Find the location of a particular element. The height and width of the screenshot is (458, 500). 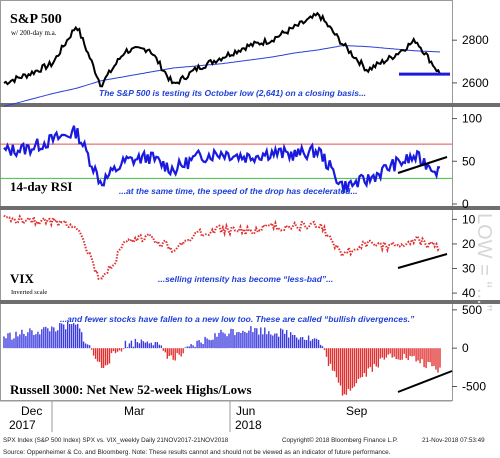

x-tick-mar: Mar is located at coordinates (134, 411).